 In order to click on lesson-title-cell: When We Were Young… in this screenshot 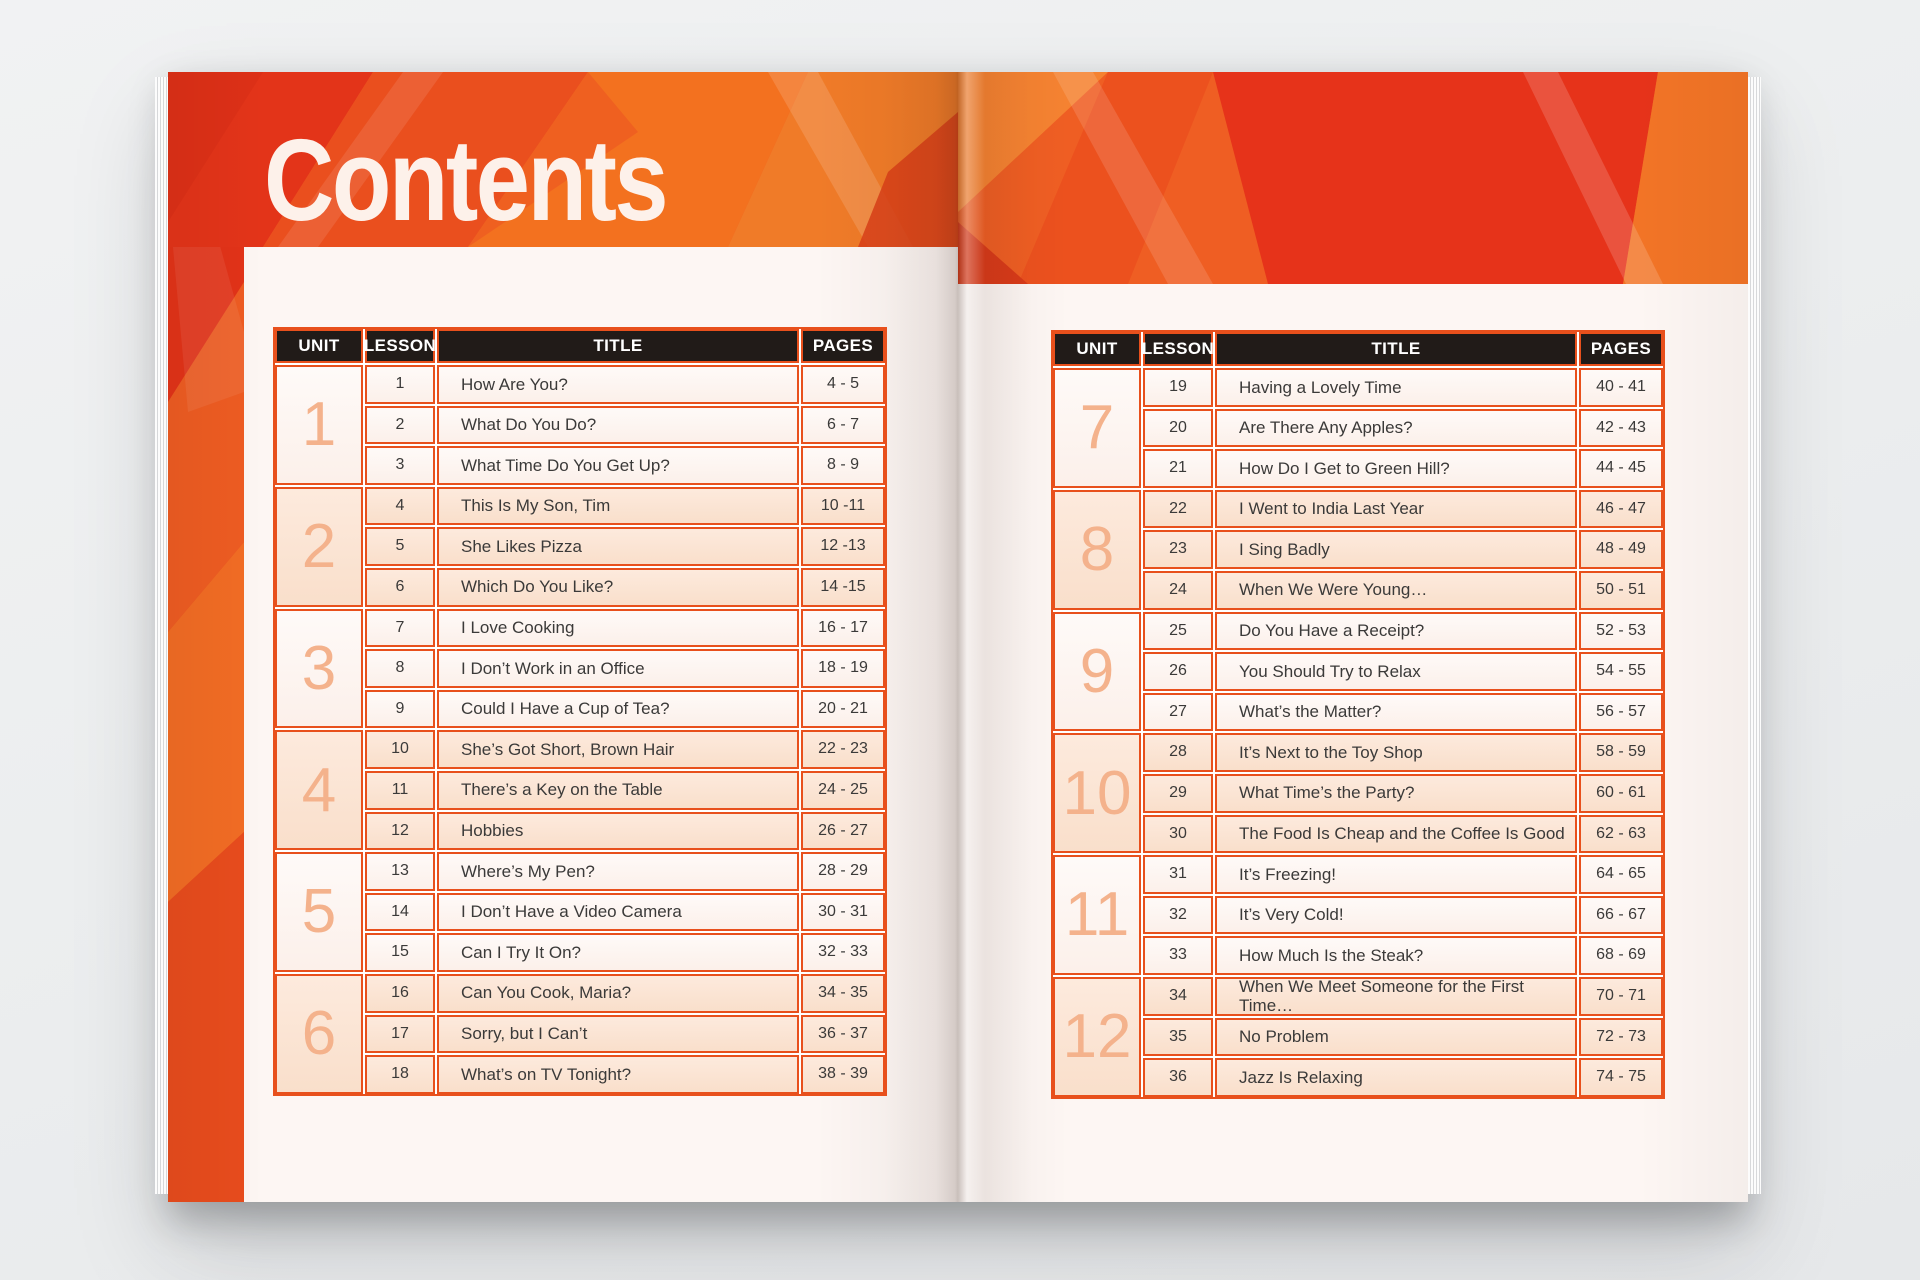, I will do `click(1396, 590)`.